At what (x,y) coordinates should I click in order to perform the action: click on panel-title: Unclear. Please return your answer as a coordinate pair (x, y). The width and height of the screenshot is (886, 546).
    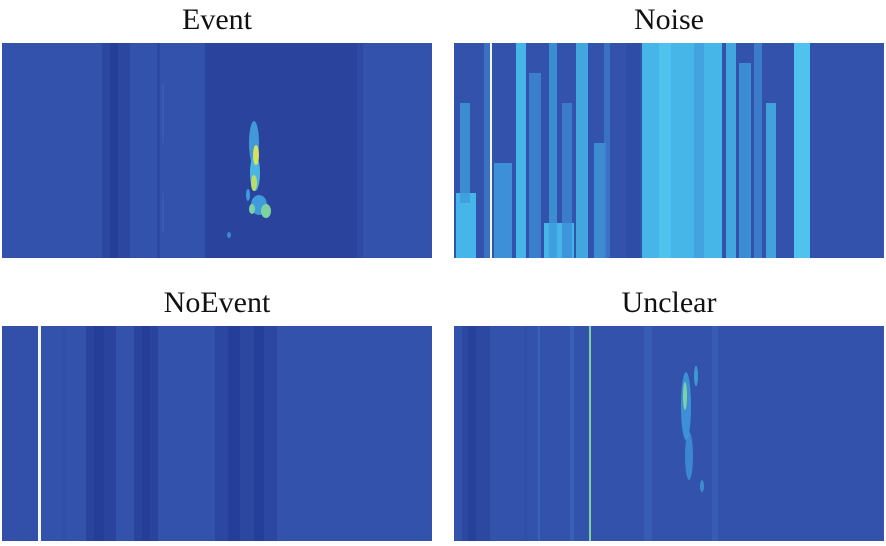
    Looking at the image, I should click on (669, 302).